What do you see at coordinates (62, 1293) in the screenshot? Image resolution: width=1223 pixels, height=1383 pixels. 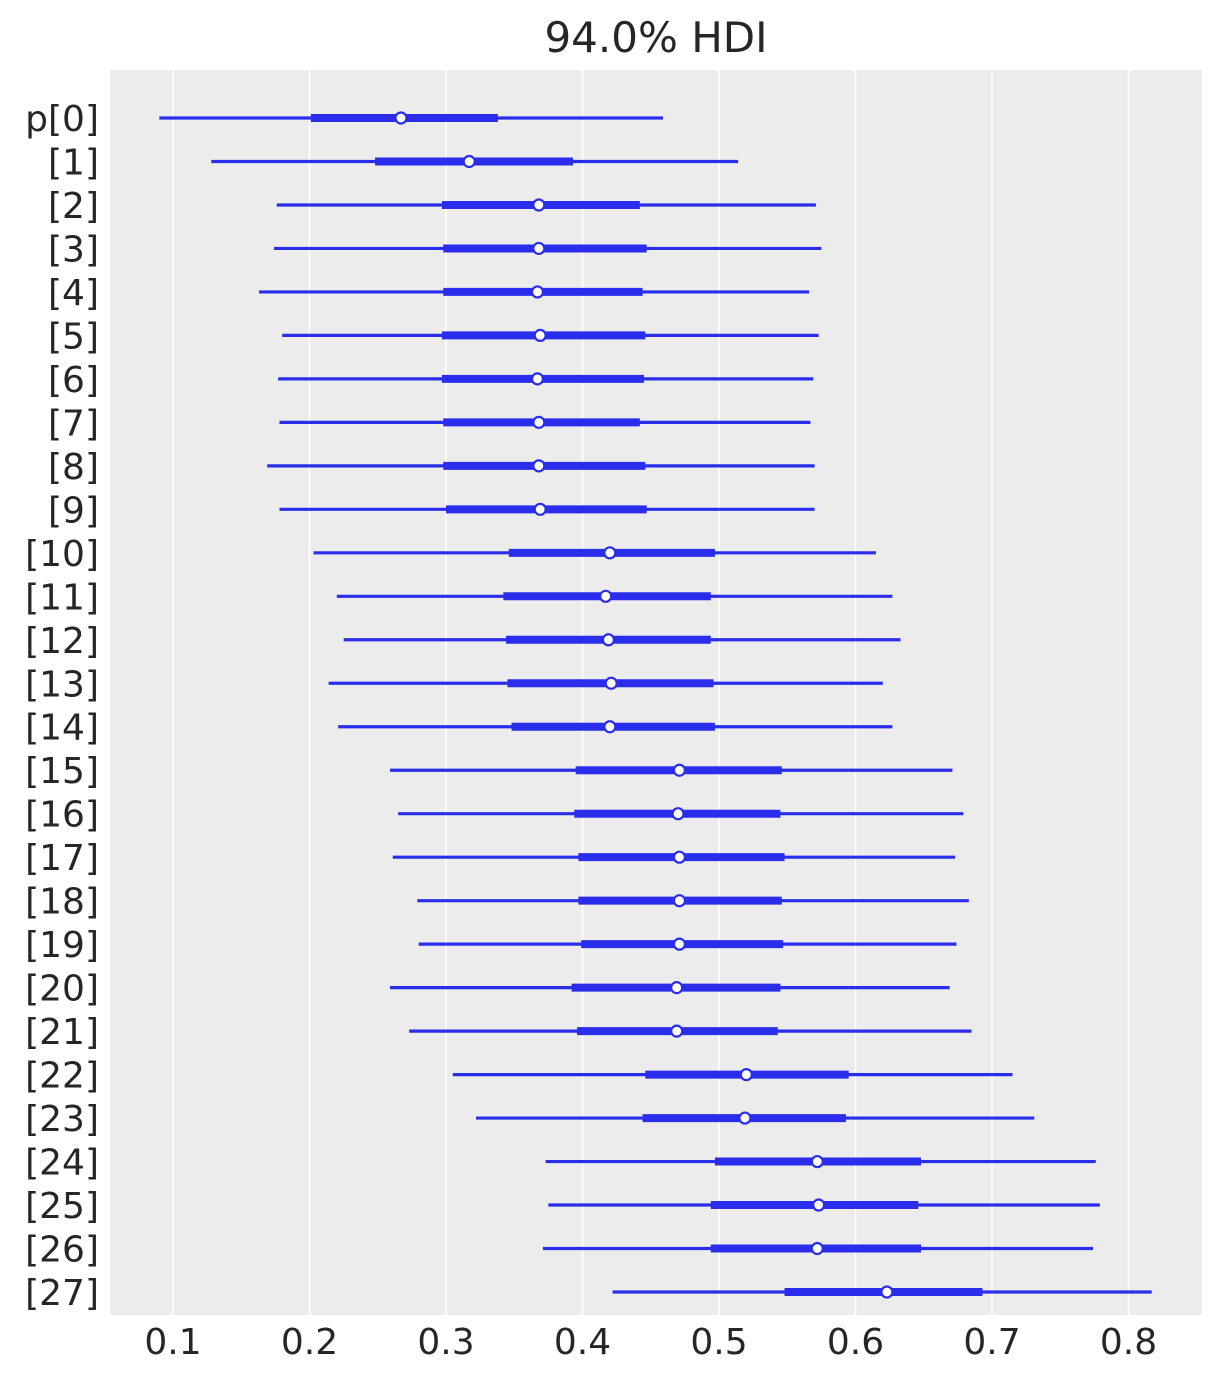 I see `y-tick-label: [27]` at bounding box center [62, 1293].